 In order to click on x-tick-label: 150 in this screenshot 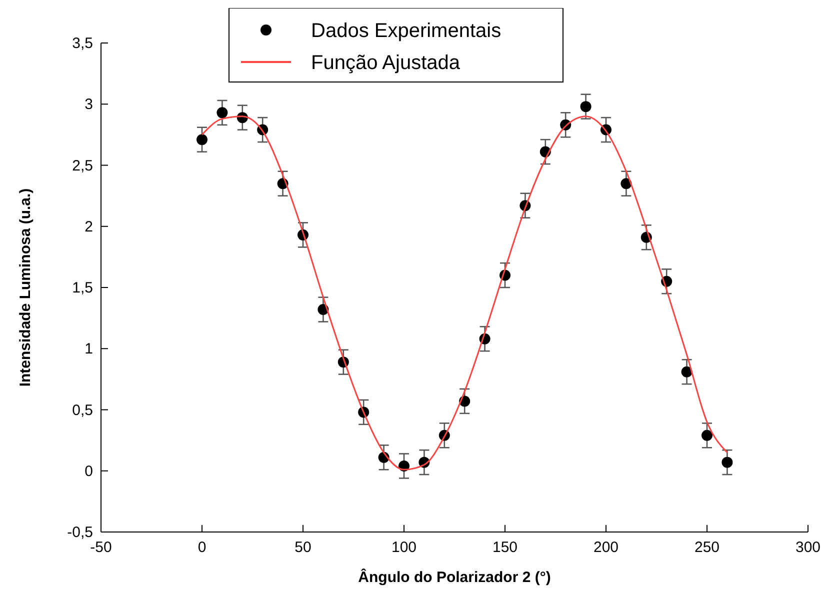, I will do `click(505, 547)`.